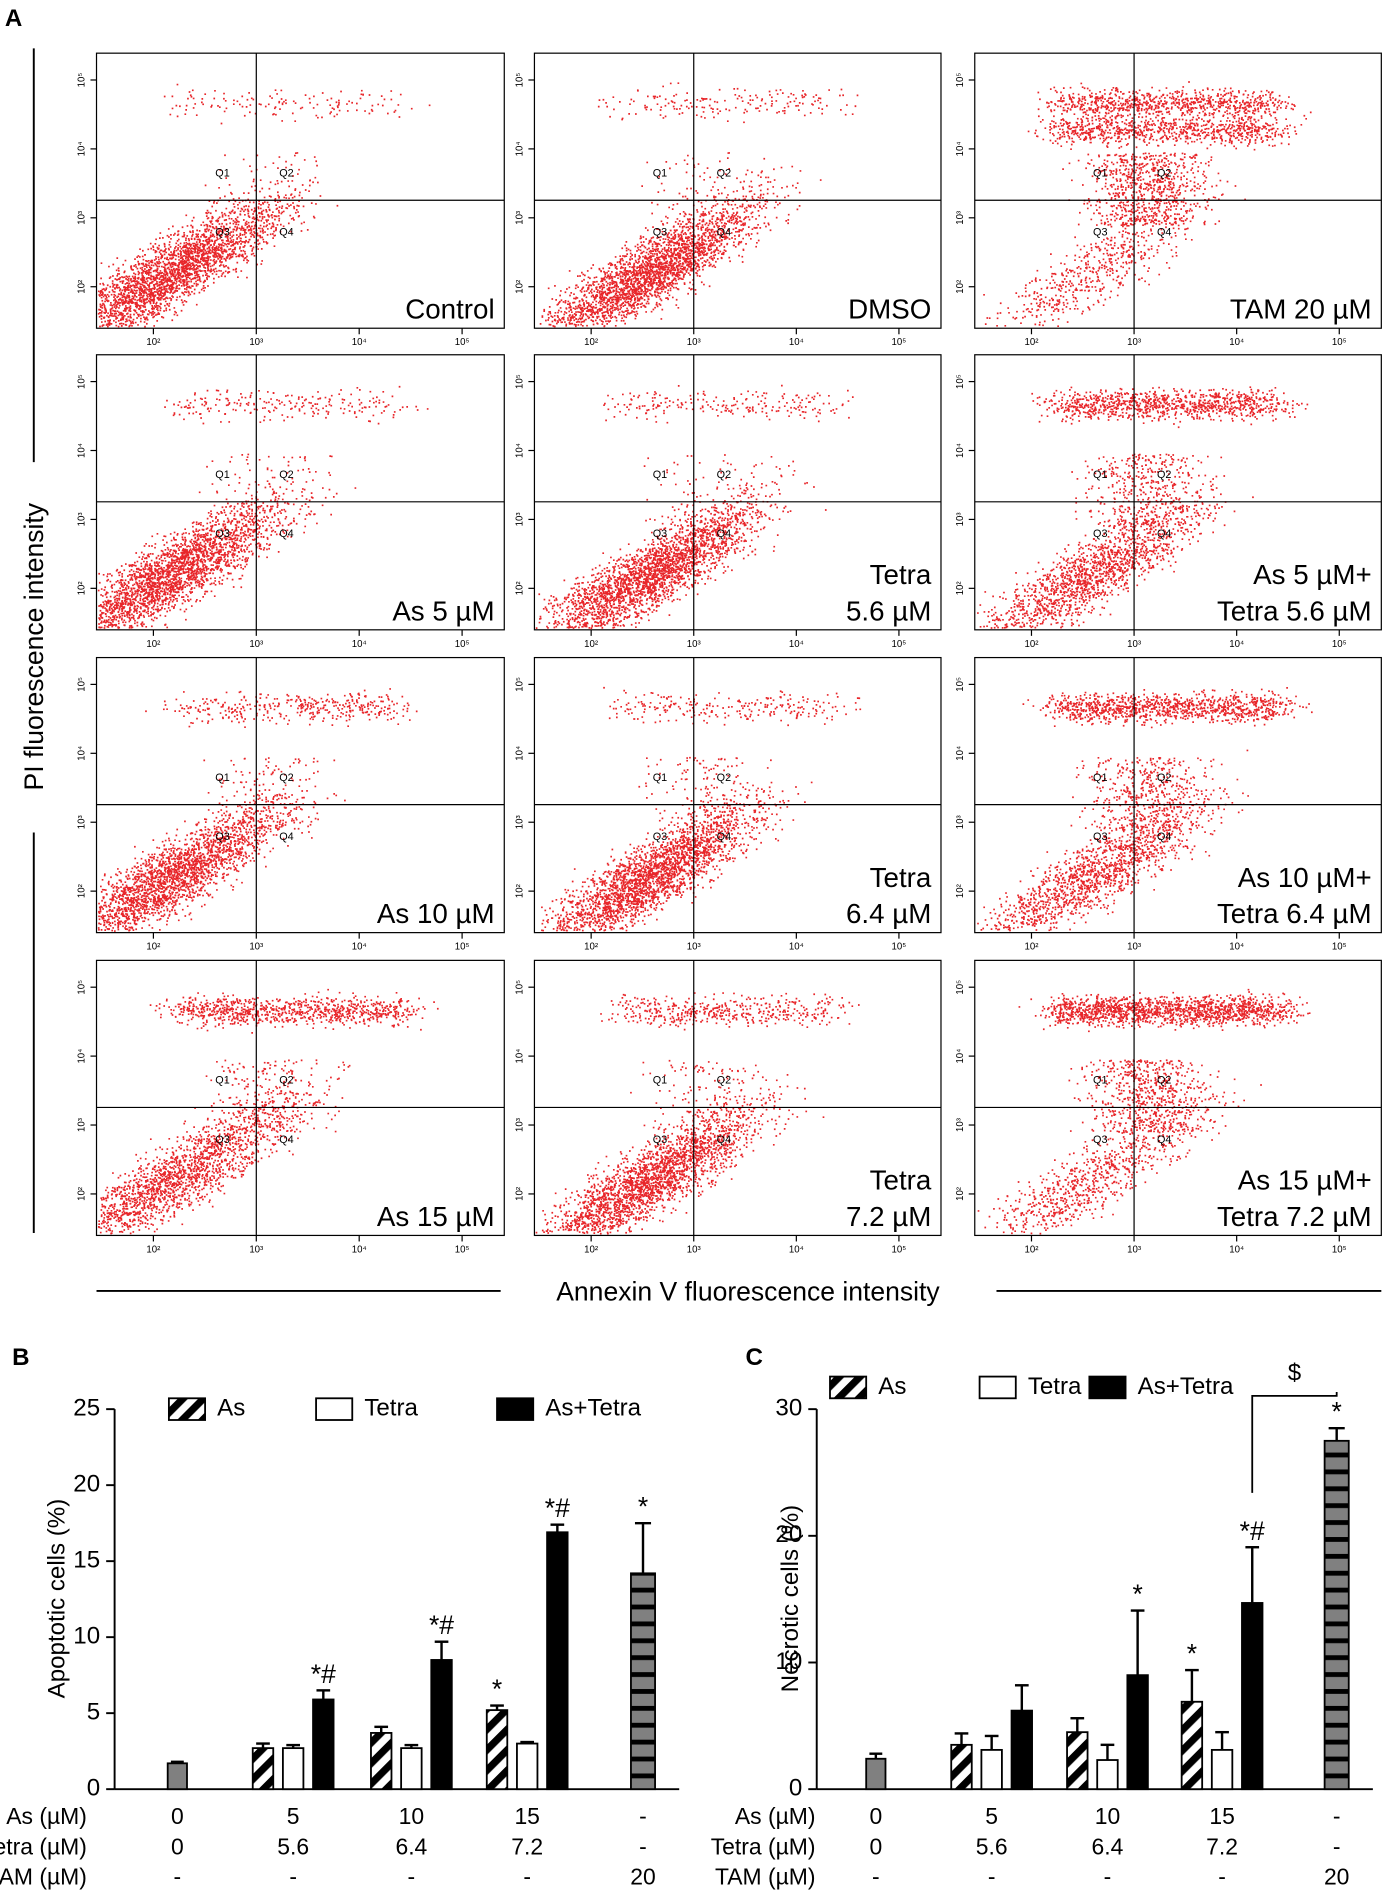  Describe the element at coordinates (43, 1846) in the screenshot. I see `row-label: Tetra (µM)` at that location.